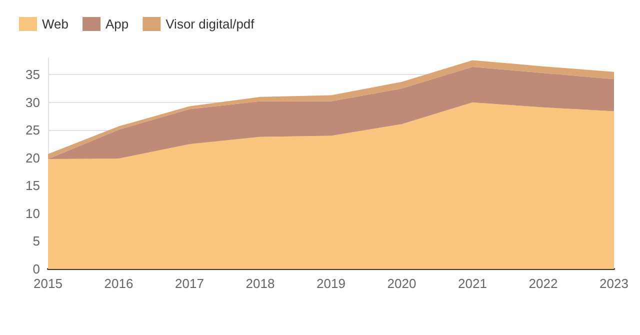 Image resolution: width=640 pixels, height=335 pixels. Describe the element at coordinates (55, 24) in the screenshot. I see `legend-label: Web` at that location.